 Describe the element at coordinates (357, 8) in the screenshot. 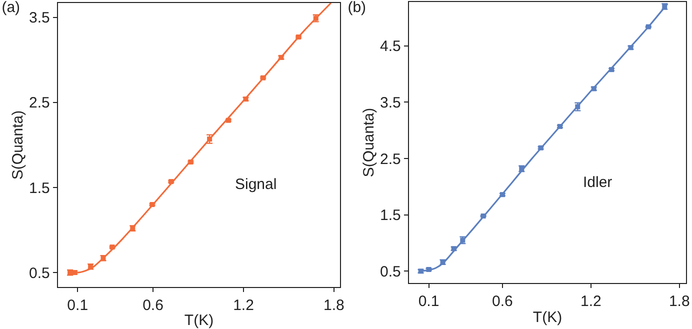

I see `chart-title: (b)` at that location.